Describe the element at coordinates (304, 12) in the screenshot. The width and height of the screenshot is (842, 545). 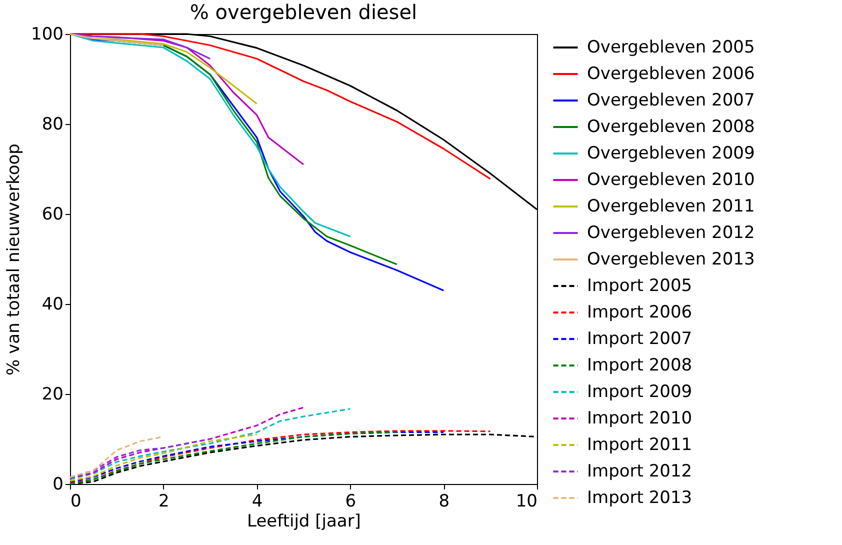
I see `chart-title: % overgebleven diesel` at that location.